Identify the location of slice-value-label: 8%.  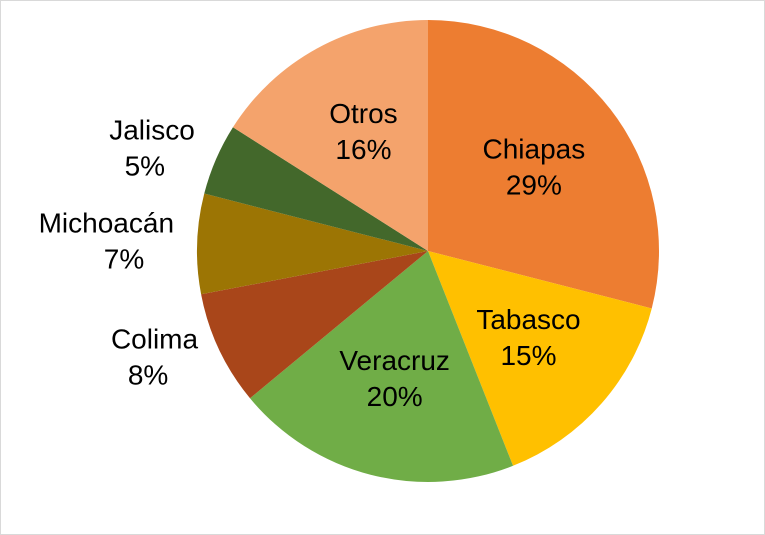
(148, 375).